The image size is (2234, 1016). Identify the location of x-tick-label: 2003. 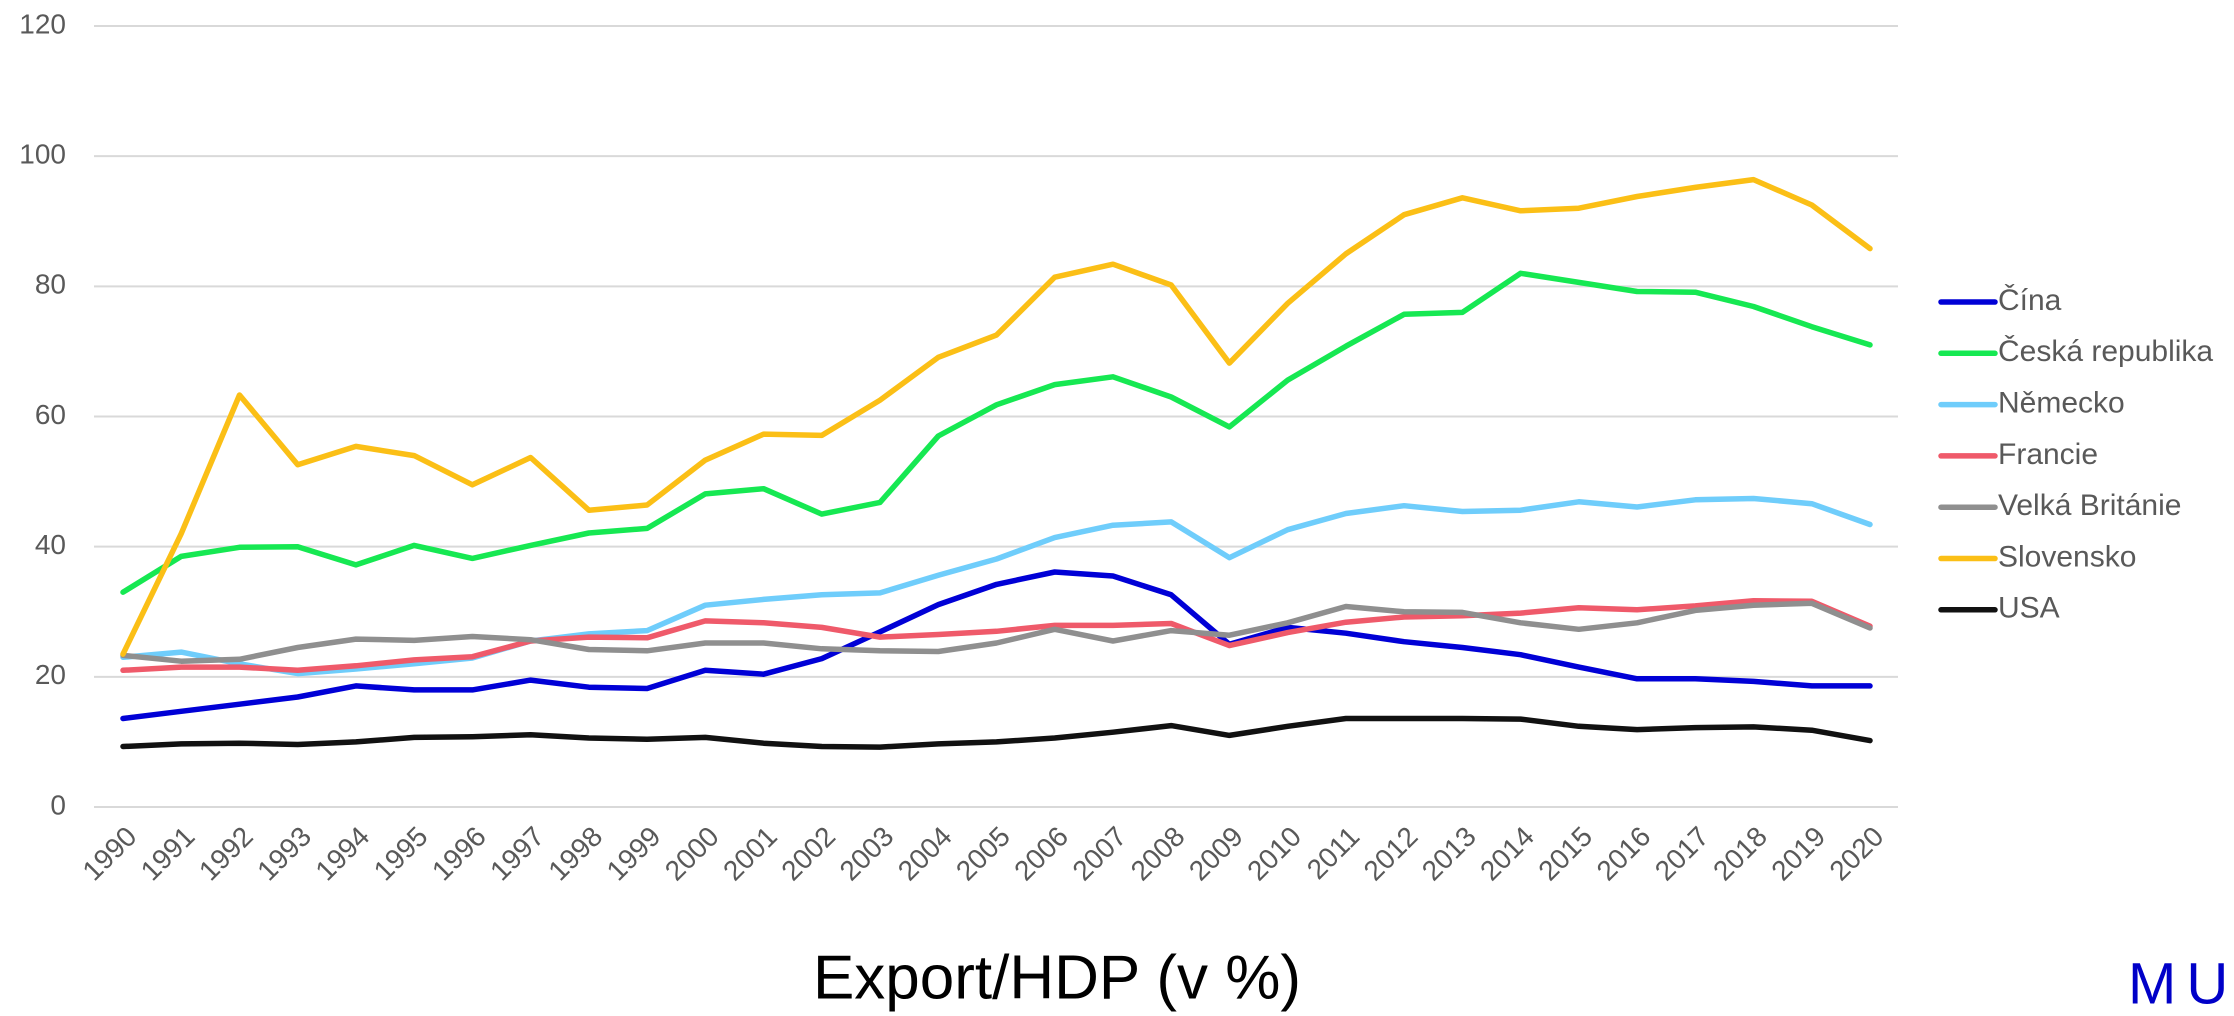
(867, 854).